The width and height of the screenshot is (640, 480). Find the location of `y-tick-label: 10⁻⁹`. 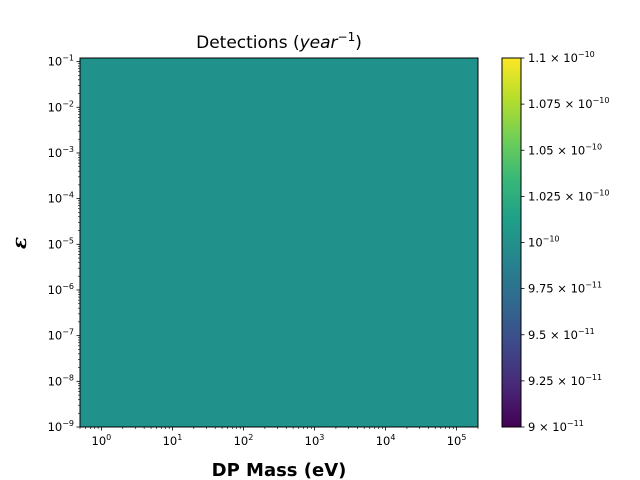

y-tick-label: 10⁻⁹ is located at coordinates (61, 426).